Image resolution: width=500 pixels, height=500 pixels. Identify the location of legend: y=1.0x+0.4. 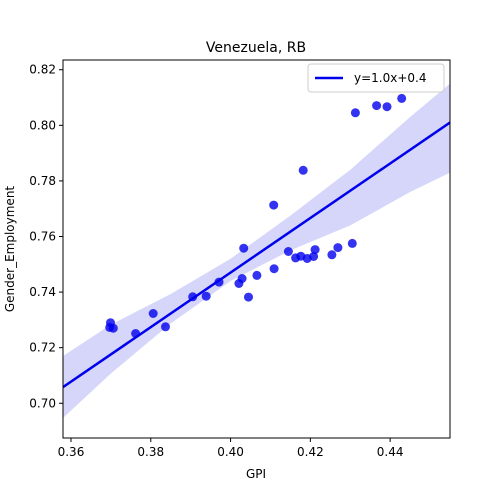
(376, 78).